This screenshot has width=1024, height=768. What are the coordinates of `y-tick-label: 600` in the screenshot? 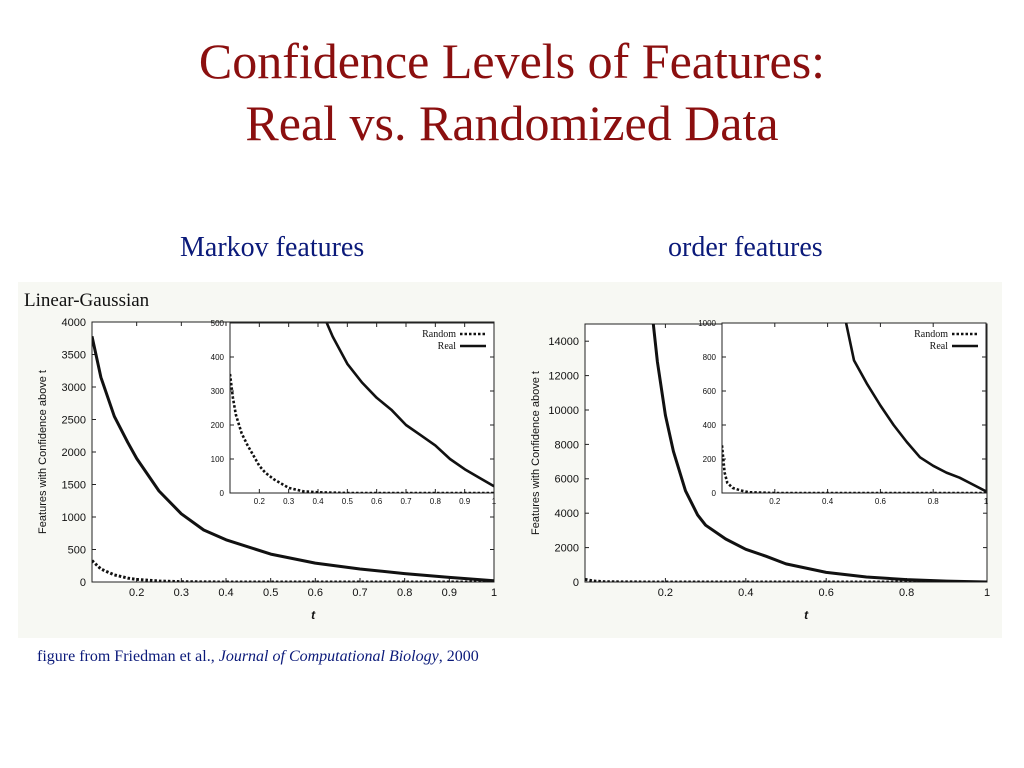 It's located at (710, 391).